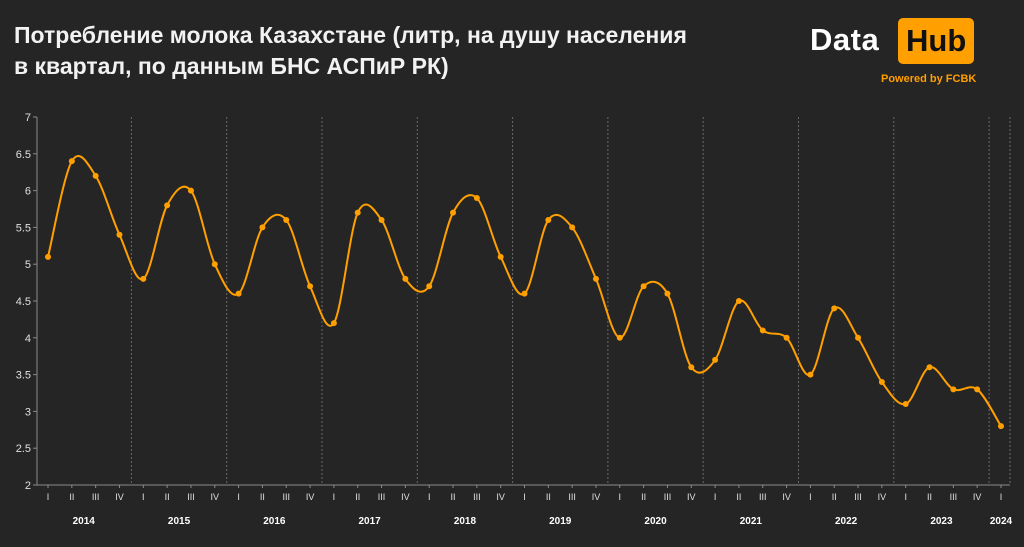  What do you see at coordinates (231, 66) in the screenshot?
I see `chart-title-line-2: в квартал, по данным БНС АСПиР РК)` at bounding box center [231, 66].